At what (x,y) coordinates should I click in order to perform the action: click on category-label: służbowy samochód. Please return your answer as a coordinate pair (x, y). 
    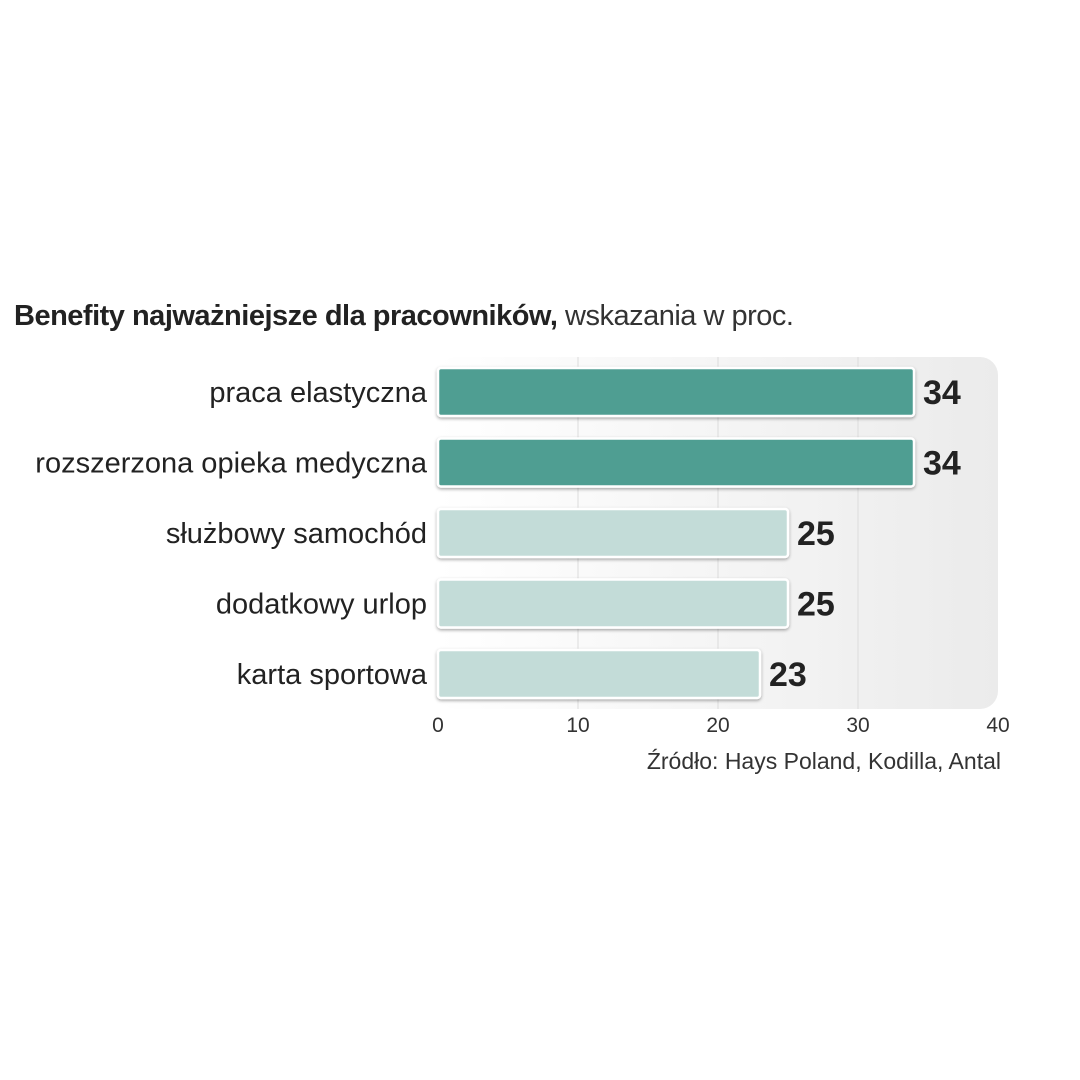
    Looking at the image, I should click on (296, 534).